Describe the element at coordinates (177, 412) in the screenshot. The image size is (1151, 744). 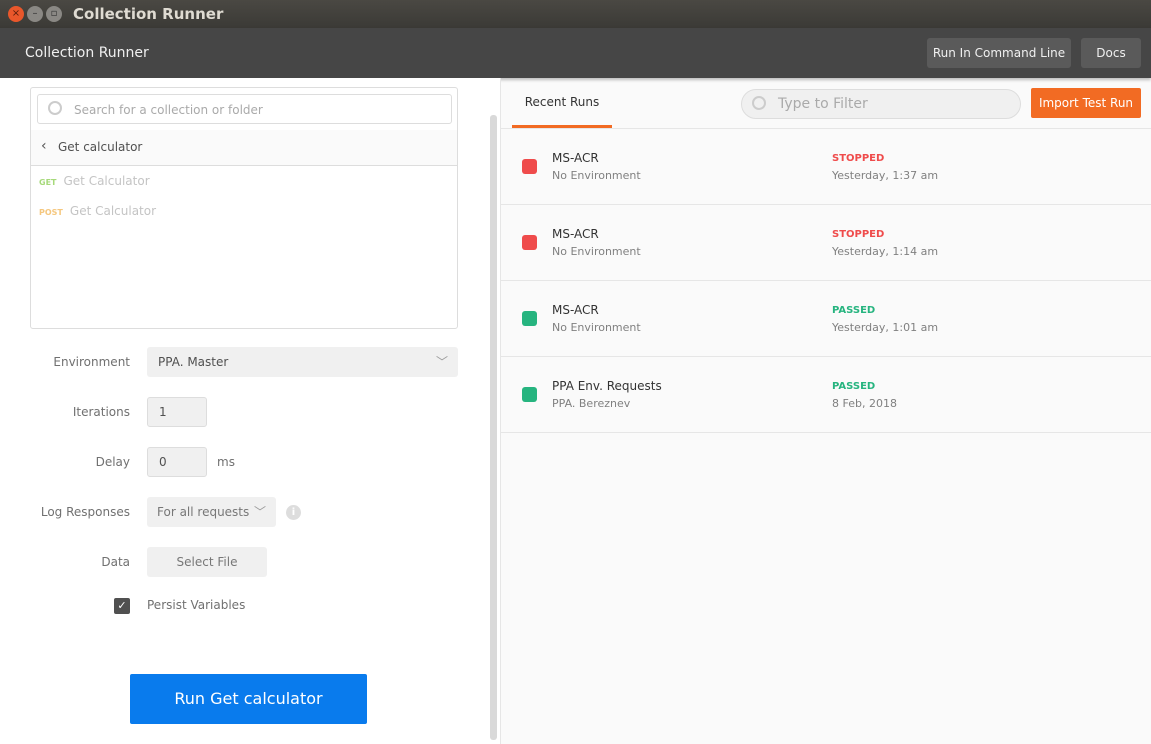
I see `iterations-input: 1` at that location.